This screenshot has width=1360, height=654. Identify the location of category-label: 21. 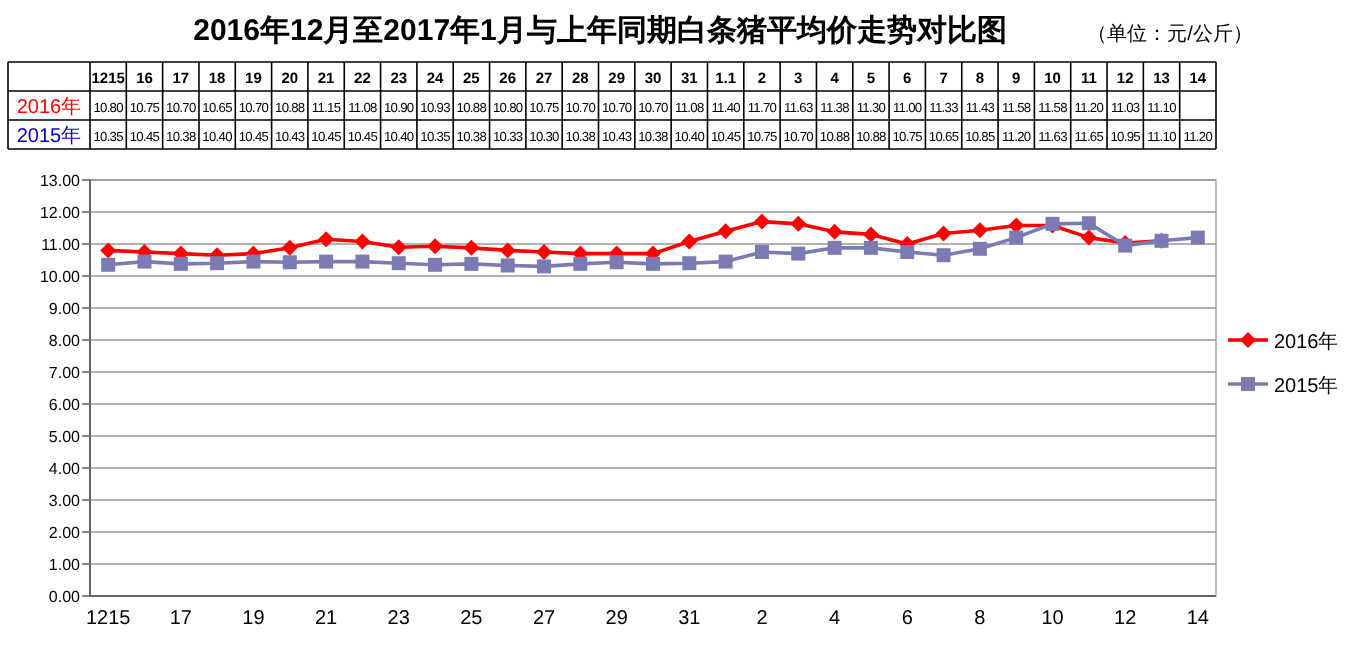
(326, 619).